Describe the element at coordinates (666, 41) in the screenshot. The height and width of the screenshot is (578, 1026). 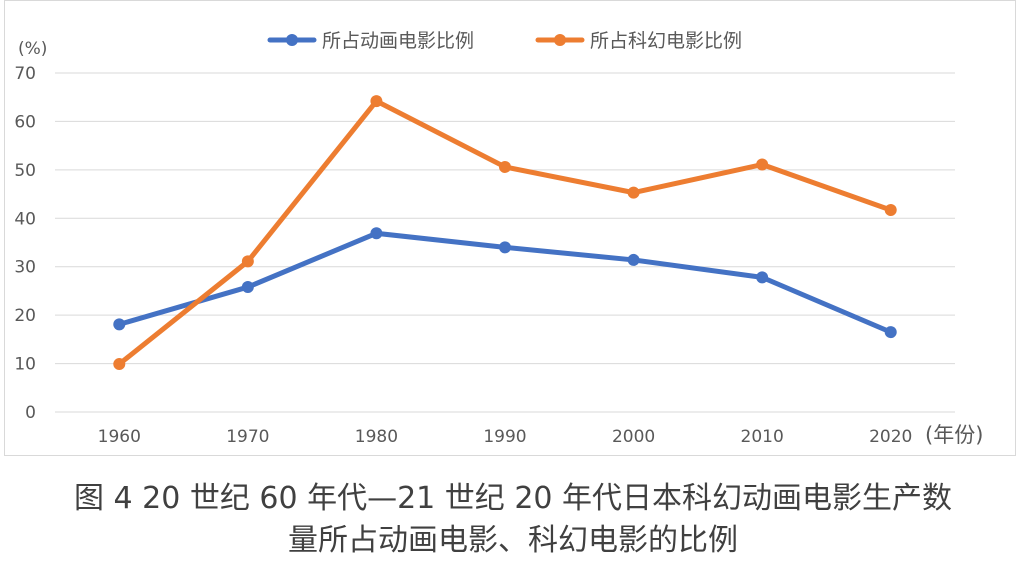
I see `legend-label: 所占科幻电影比例` at that location.